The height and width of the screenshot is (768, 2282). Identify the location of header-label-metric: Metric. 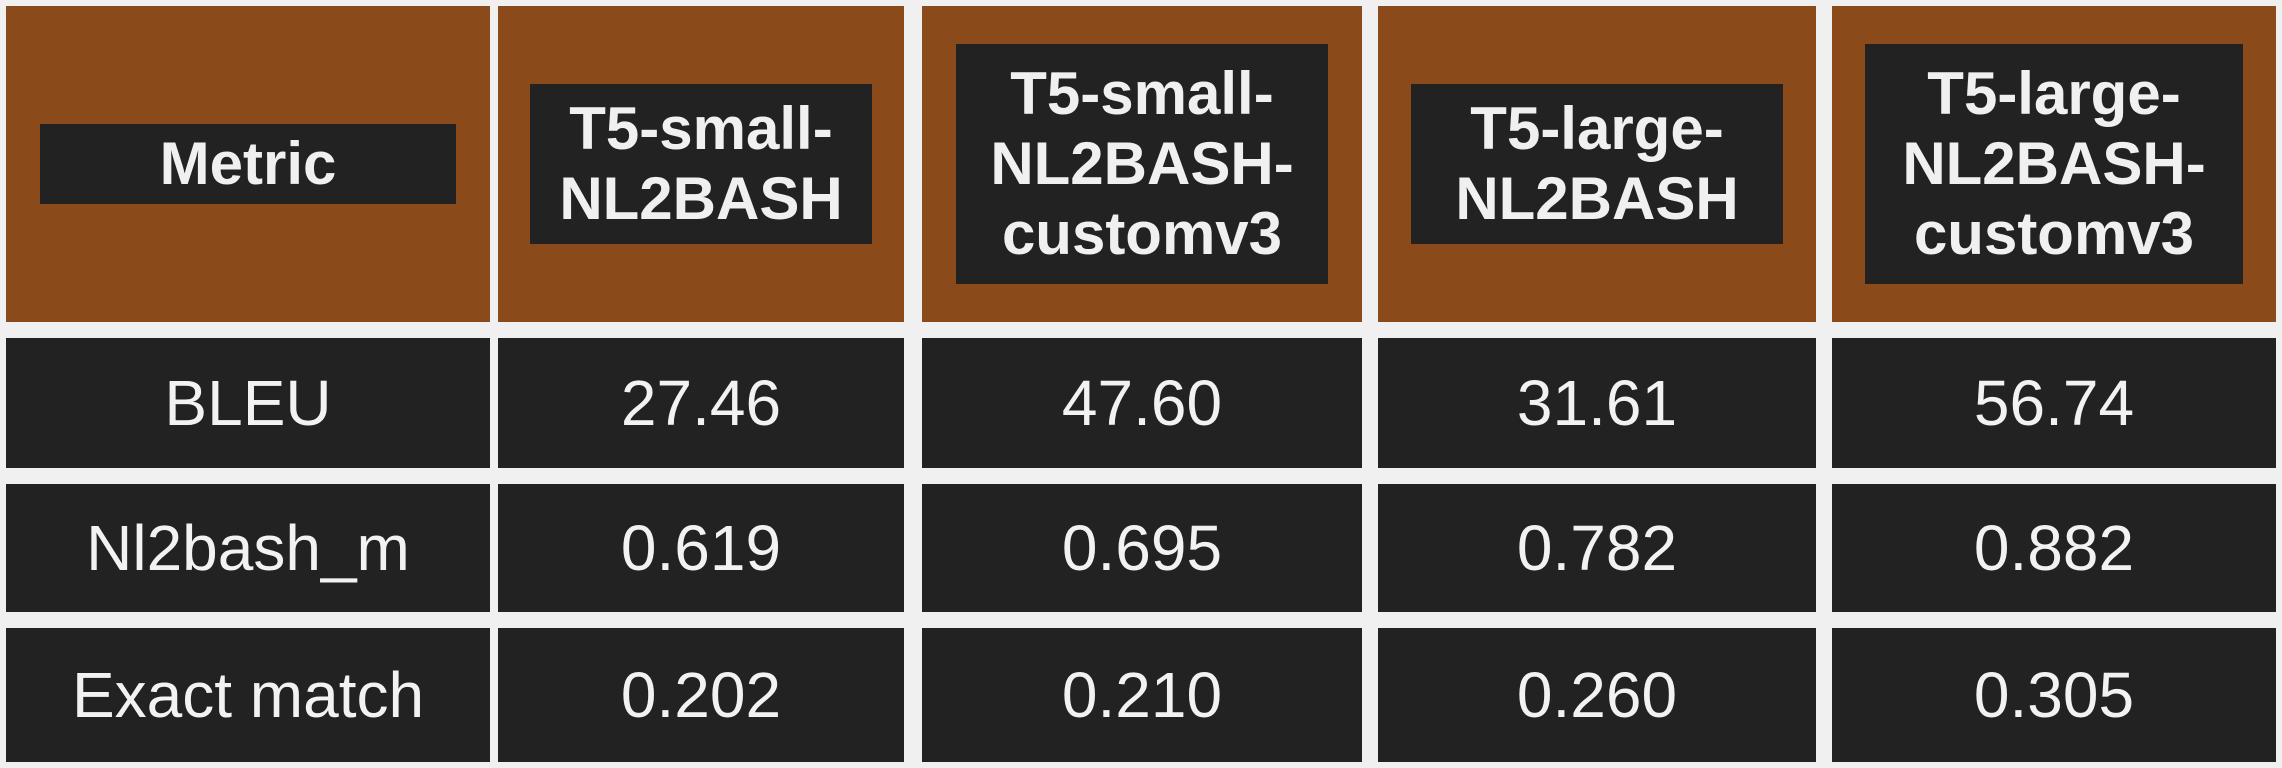
(248, 164).